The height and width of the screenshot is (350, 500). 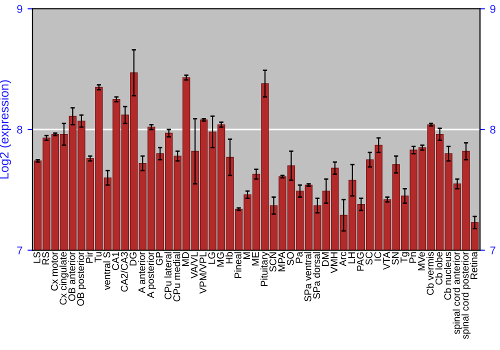 I want to click on x-tick-label: MVe, so click(x=421, y=261).